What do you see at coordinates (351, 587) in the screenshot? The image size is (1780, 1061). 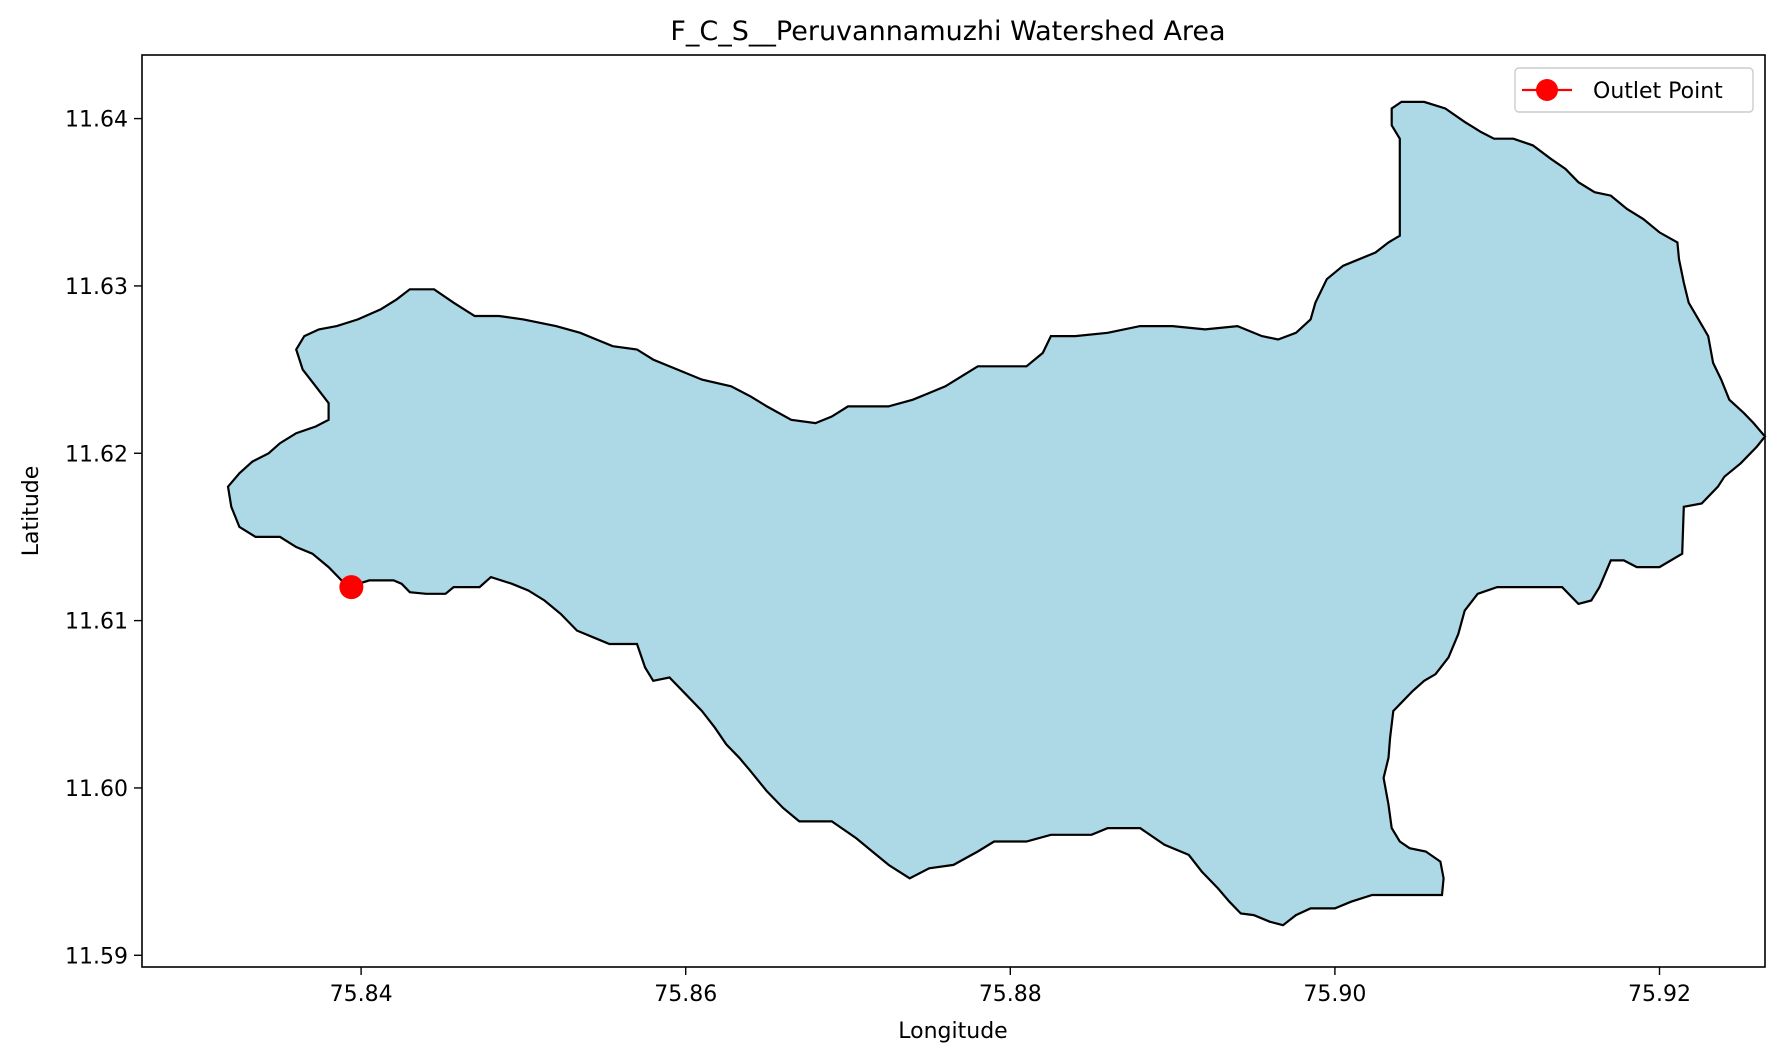 I see `outlet-point-marker` at bounding box center [351, 587].